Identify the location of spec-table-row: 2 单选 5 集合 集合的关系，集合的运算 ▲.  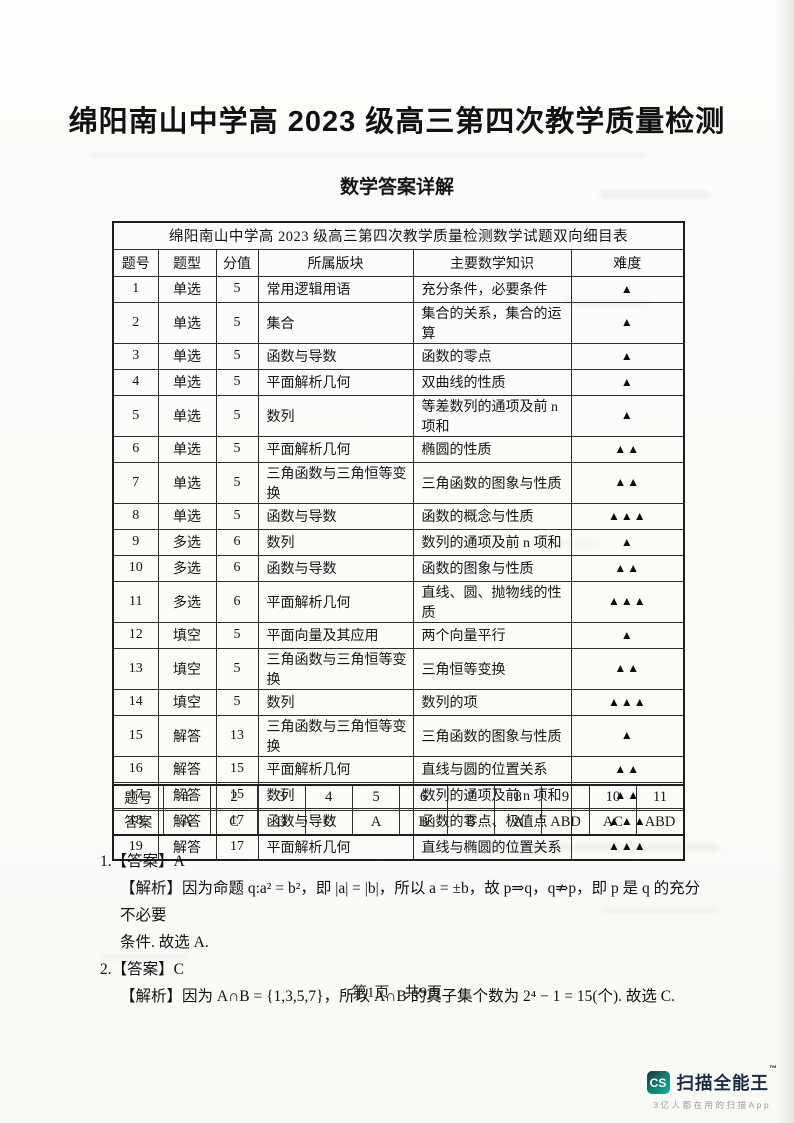
(398, 322).